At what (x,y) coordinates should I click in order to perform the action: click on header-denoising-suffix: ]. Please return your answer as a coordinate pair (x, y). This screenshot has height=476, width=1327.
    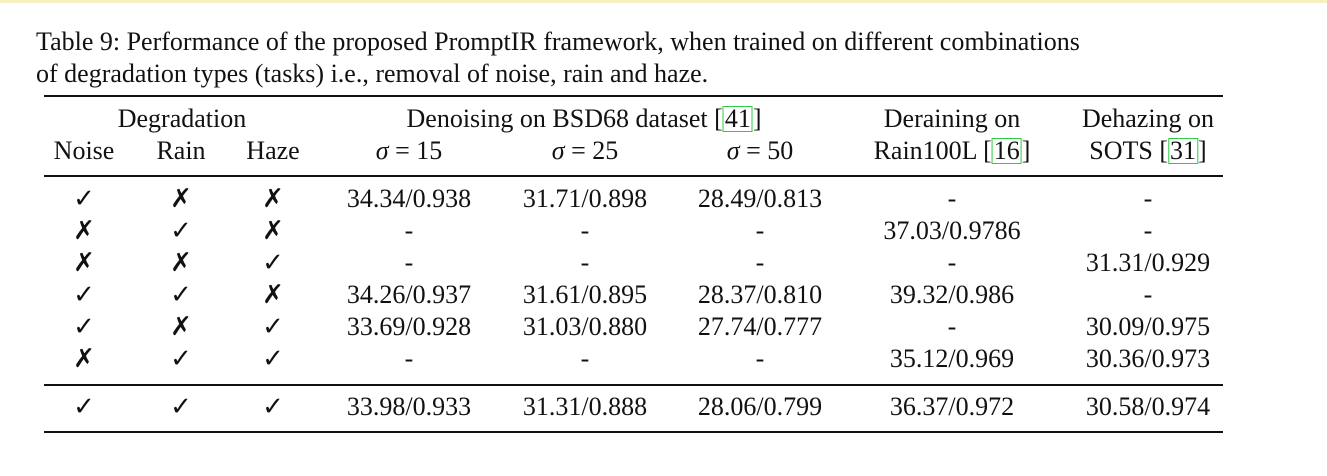
    Looking at the image, I should click on (757, 118).